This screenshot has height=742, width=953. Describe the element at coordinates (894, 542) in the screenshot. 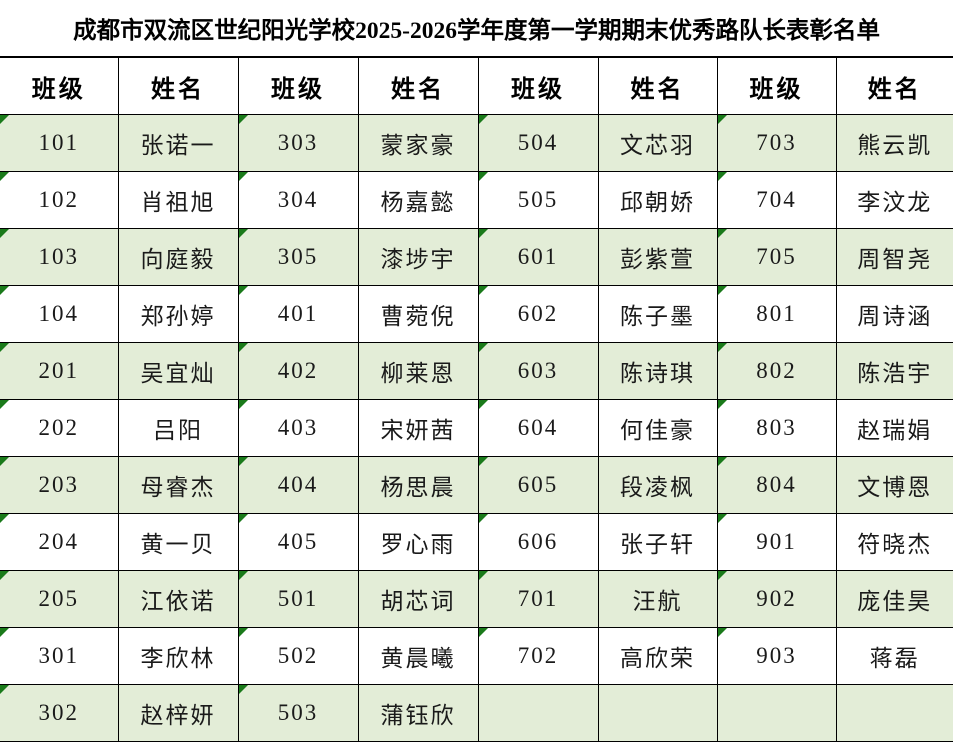

I see `name-cell: 符晓杰` at that location.